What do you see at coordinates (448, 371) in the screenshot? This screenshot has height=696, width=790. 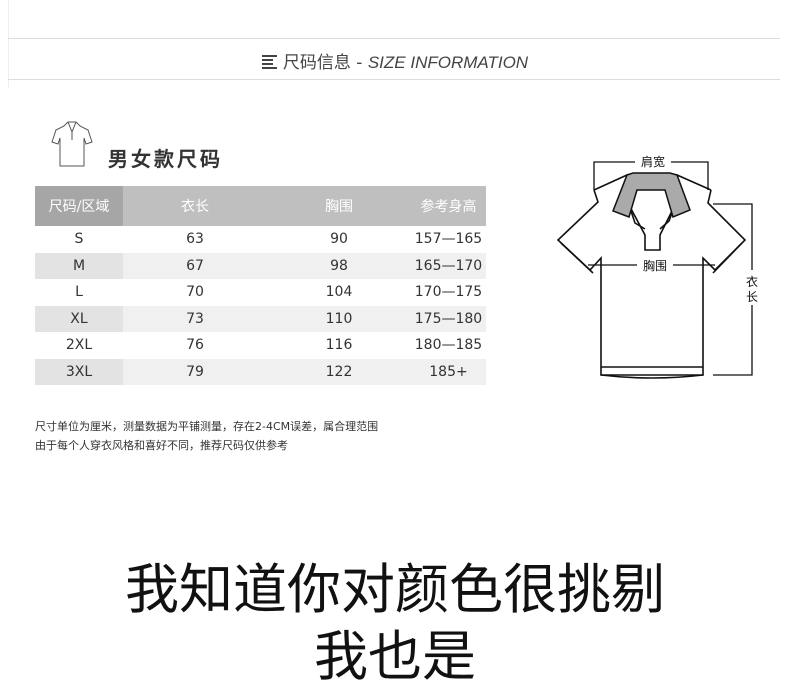 I see `cell-height: 185+` at bounding box center [448, 371].